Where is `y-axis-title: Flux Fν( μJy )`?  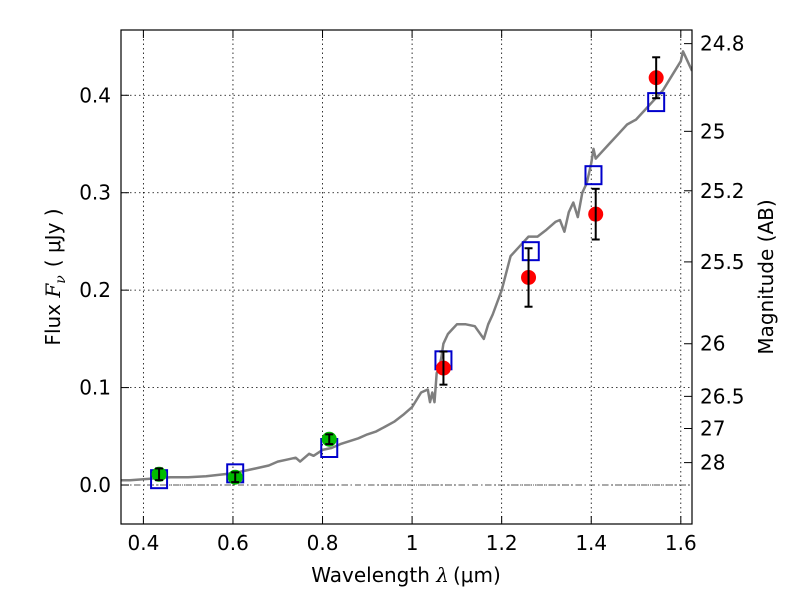
y-axis-title: Flux Fν( μJy ) is located at coordinates (55, 276).